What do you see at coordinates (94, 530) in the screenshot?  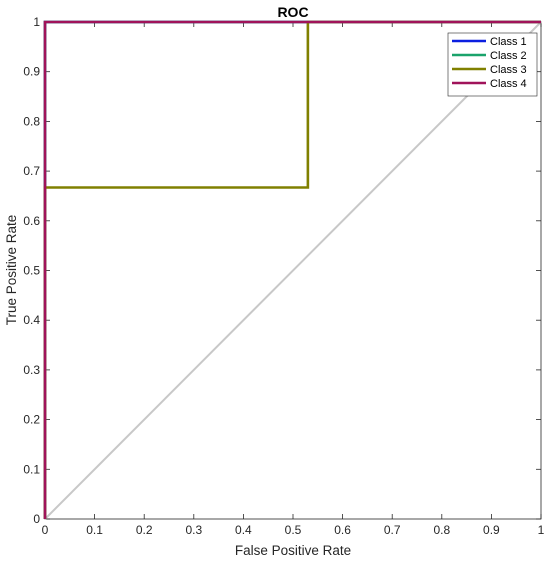 I see `x-tick-label: 0.1` at bounding box center [94, 530].